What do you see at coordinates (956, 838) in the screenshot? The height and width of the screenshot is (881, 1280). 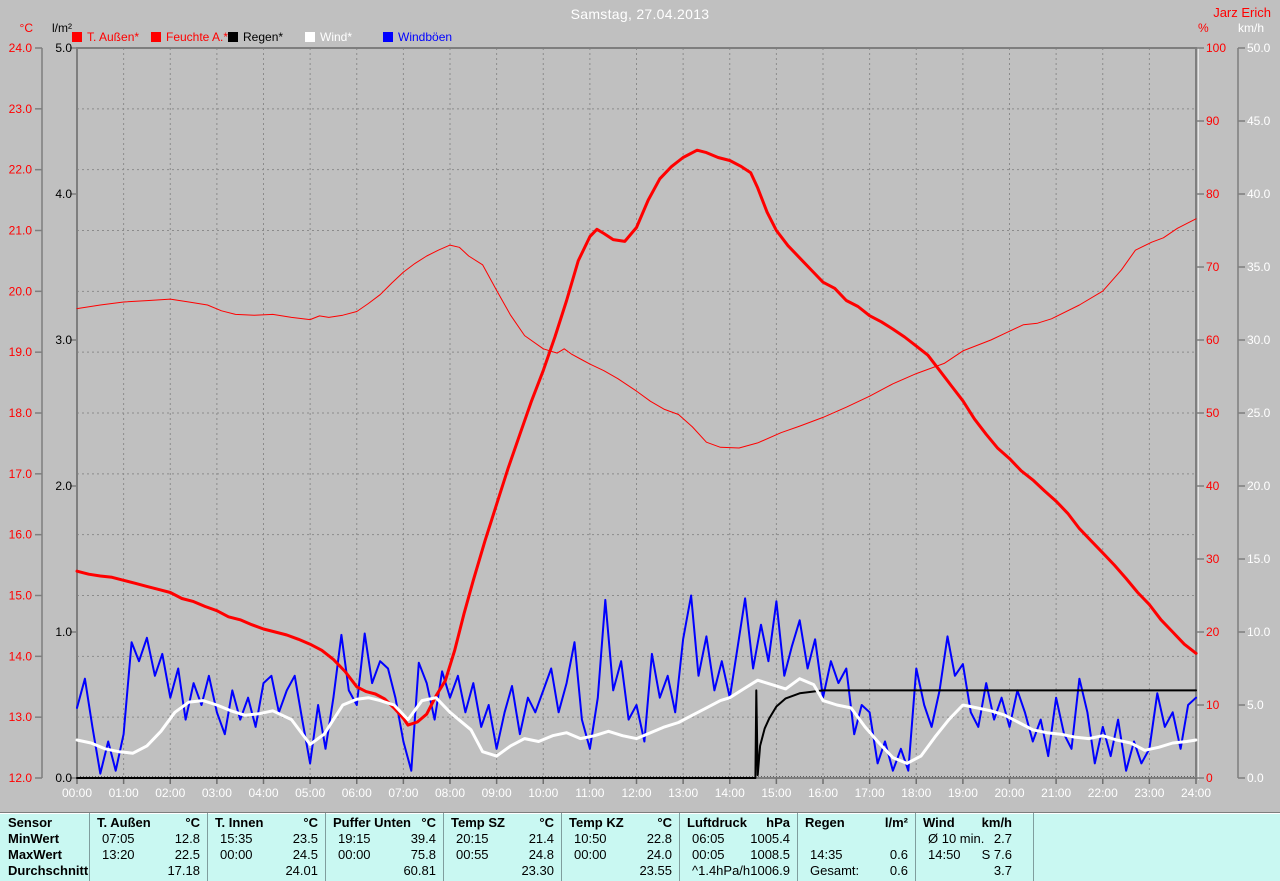 I see `value-time: Ø 10 min.` at bounding box center [956, 838].